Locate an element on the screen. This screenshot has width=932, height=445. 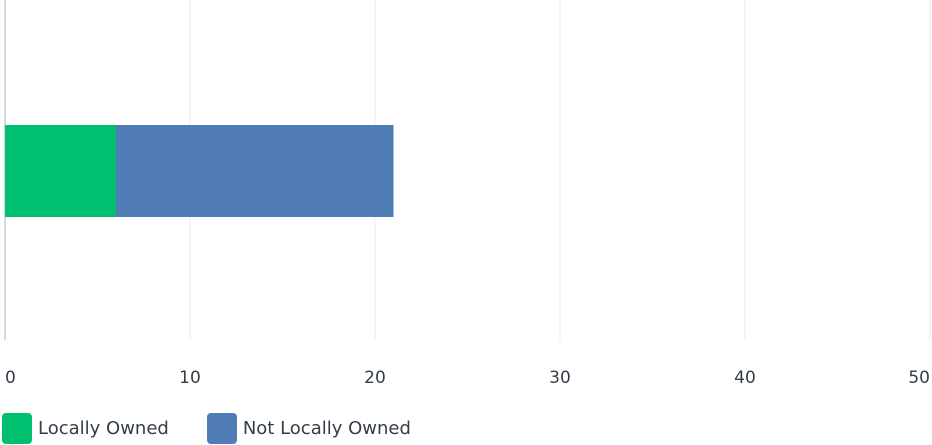
x-tick-label-10: 10 is located at coordinates (190, 378).